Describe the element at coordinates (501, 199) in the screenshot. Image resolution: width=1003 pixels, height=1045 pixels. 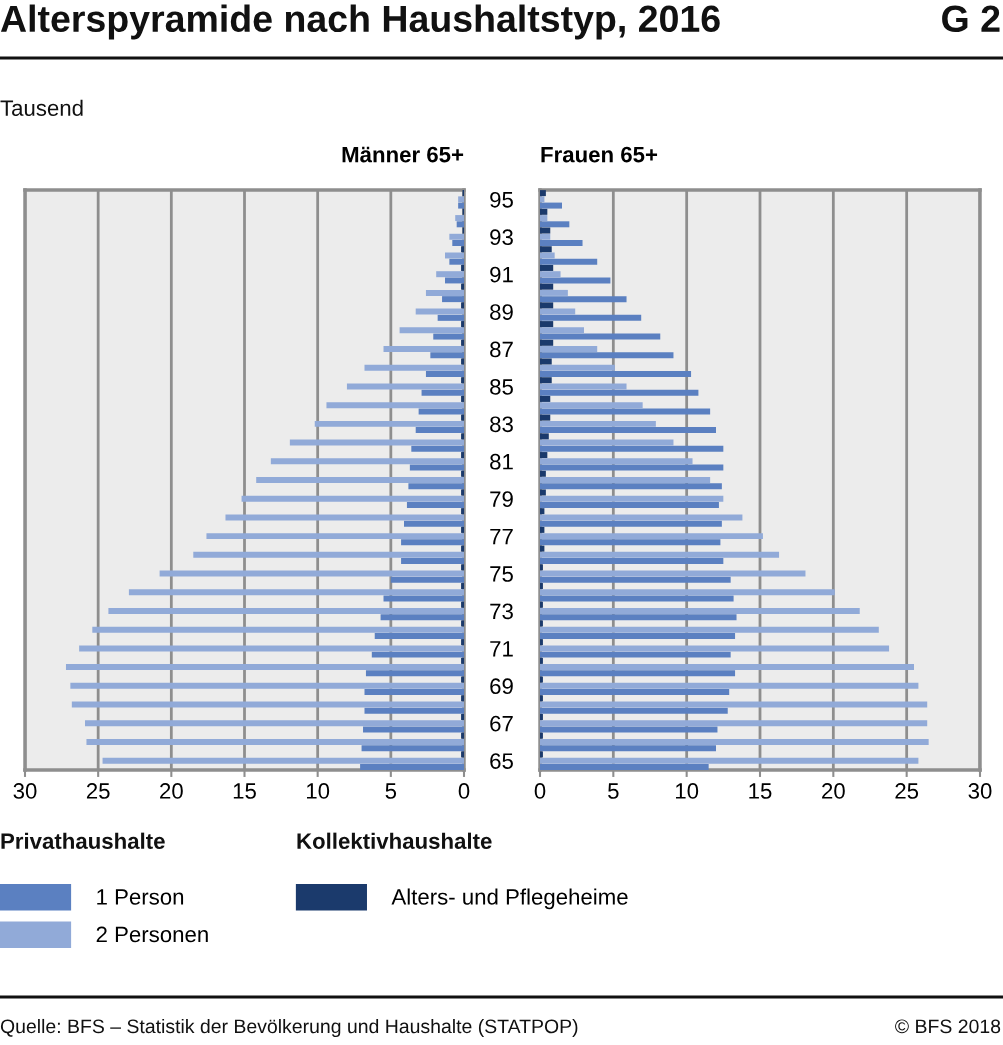
I see `y-tick-label: 95` at that location.